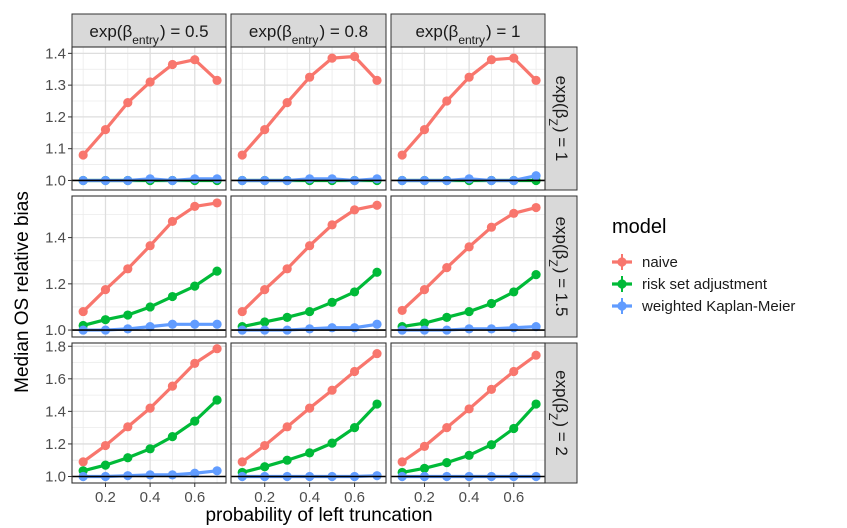 This screenshot has height=528, width=847. Describe the element at coordinates (354, 497) in the screenshot. I see `x-tick-label: 0.6` at that location.